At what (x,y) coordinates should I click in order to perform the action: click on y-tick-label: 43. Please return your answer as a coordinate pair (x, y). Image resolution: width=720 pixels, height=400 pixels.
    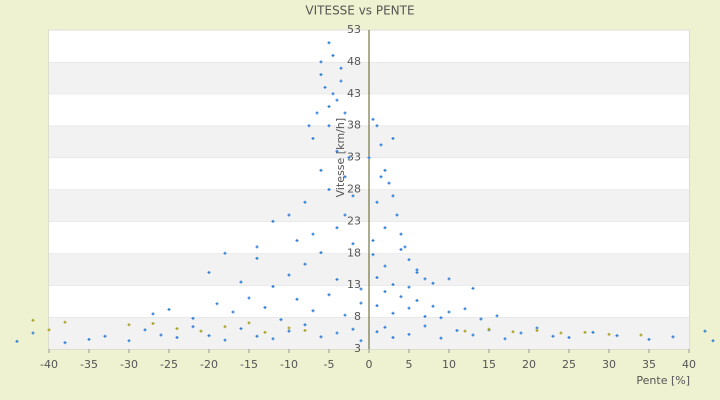
    Looking at the image, I should click on (354, 93).